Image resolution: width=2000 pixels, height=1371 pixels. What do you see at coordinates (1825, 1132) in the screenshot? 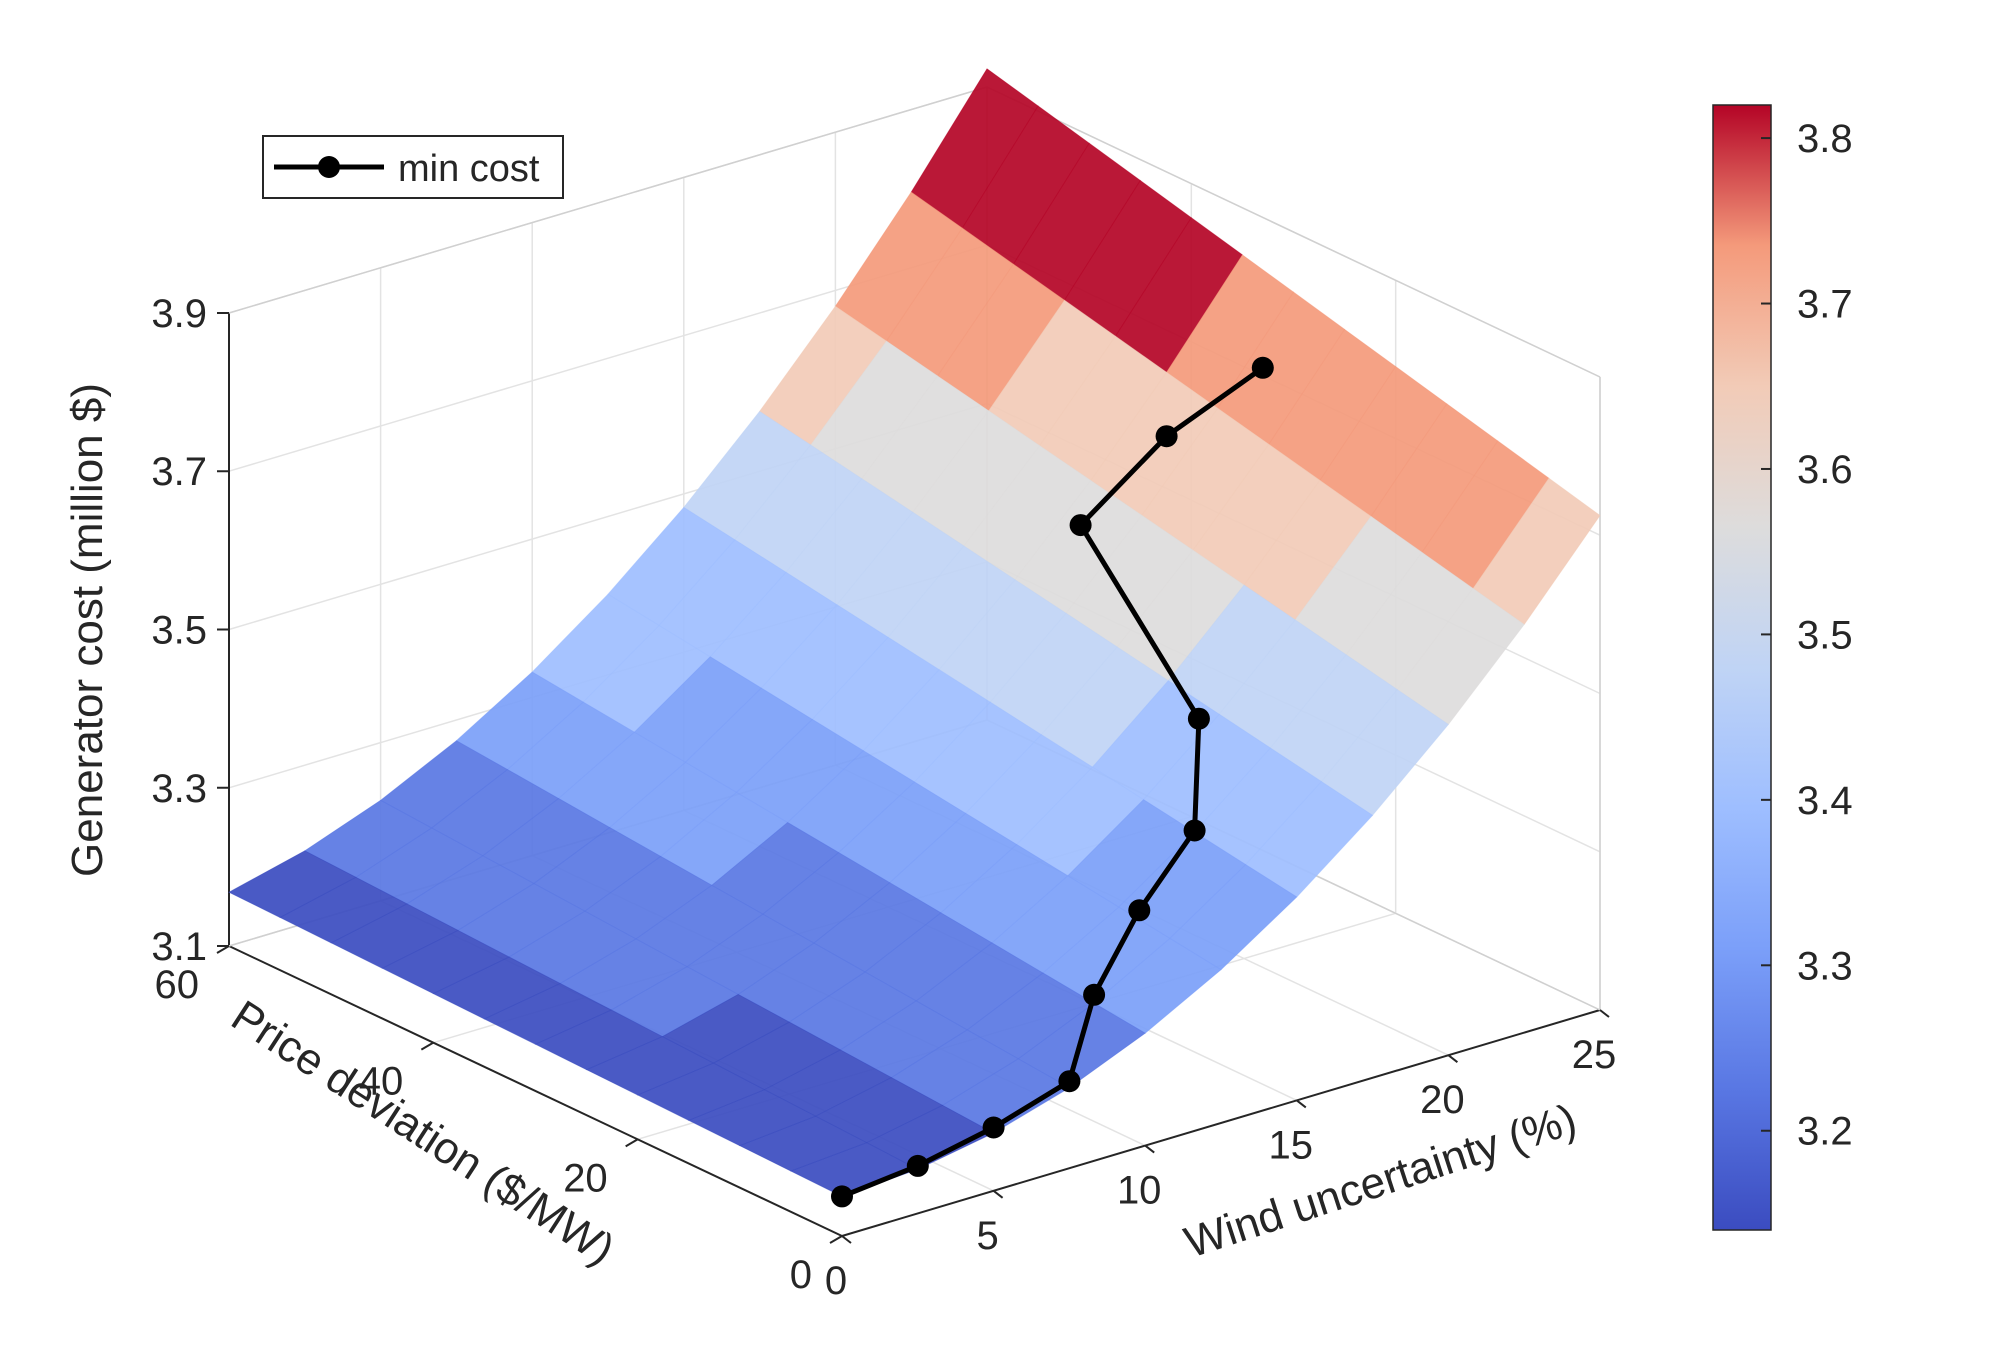
I see `colorbar-tick-label: 3.2` at bounding box center [1825, 1132].